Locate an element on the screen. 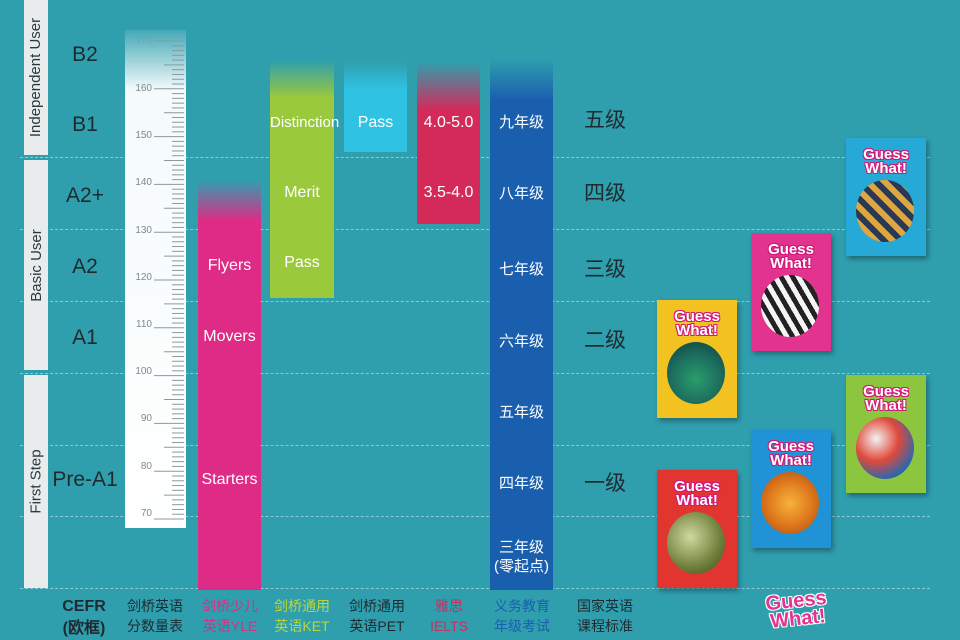  band-independent is located at coordinates (36, 77).